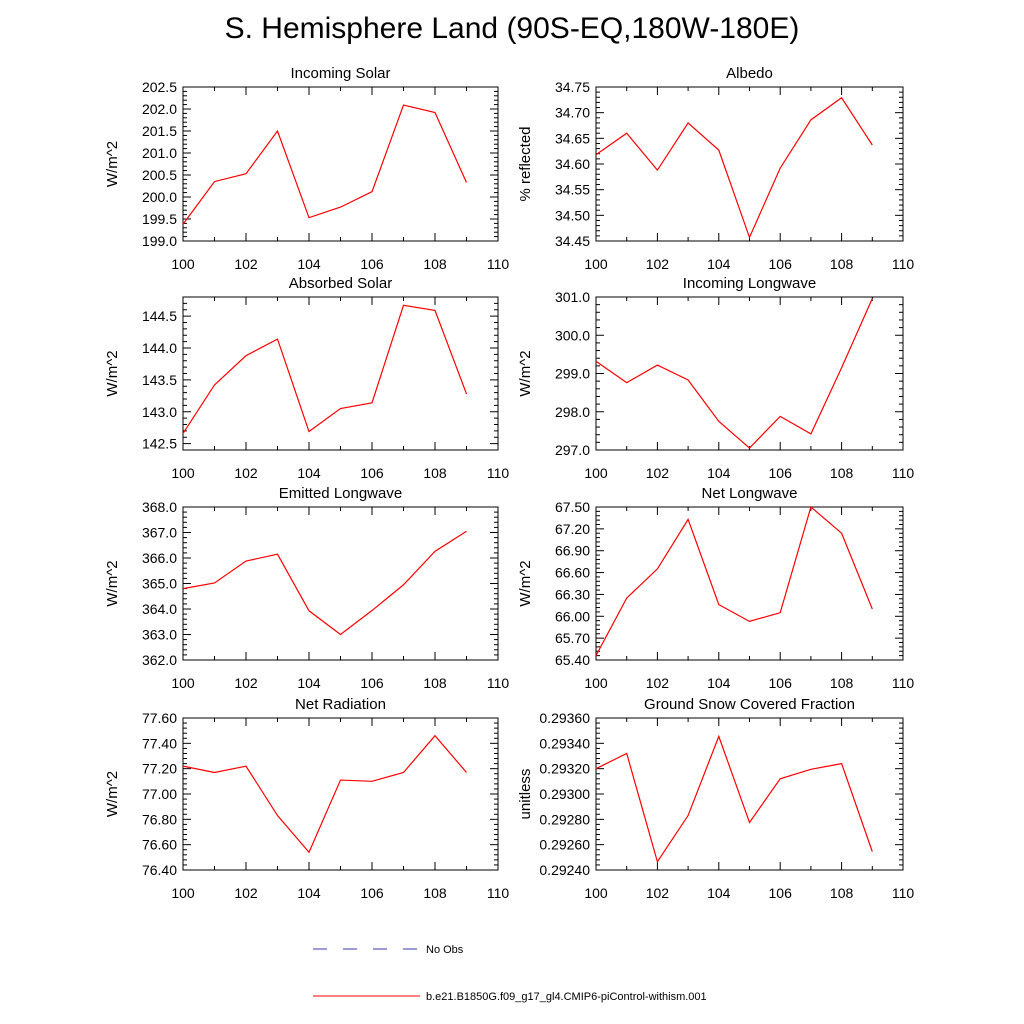 The image size is (1024, 1024). Describe the element at coordinates (734, 580) in the screenshot. I see `panel-6-series-line` at that location.